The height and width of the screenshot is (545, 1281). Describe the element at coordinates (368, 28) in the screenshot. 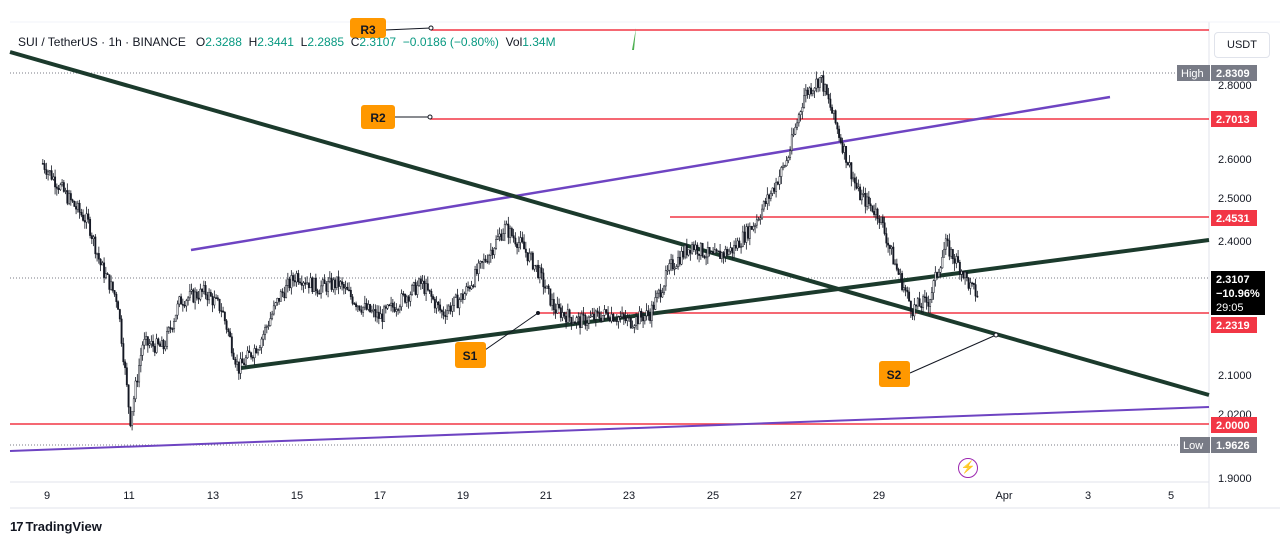

I see `r3-label: R3` at that location.